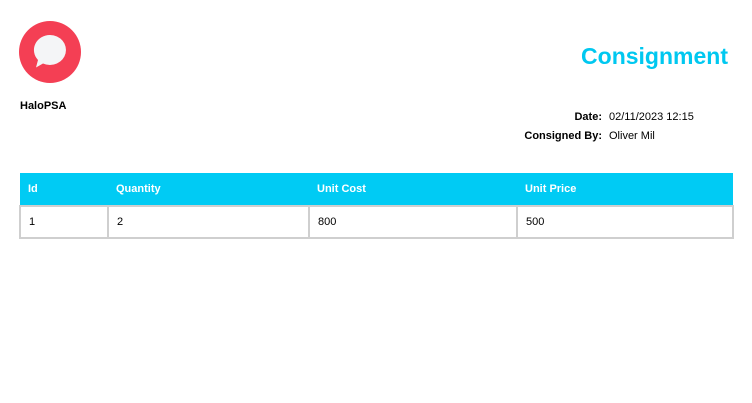 This screenshot has height=403, width=752. Describe the element at coordinates (64, 222) in the screenshot. I see `cell-id: 1` at that location.